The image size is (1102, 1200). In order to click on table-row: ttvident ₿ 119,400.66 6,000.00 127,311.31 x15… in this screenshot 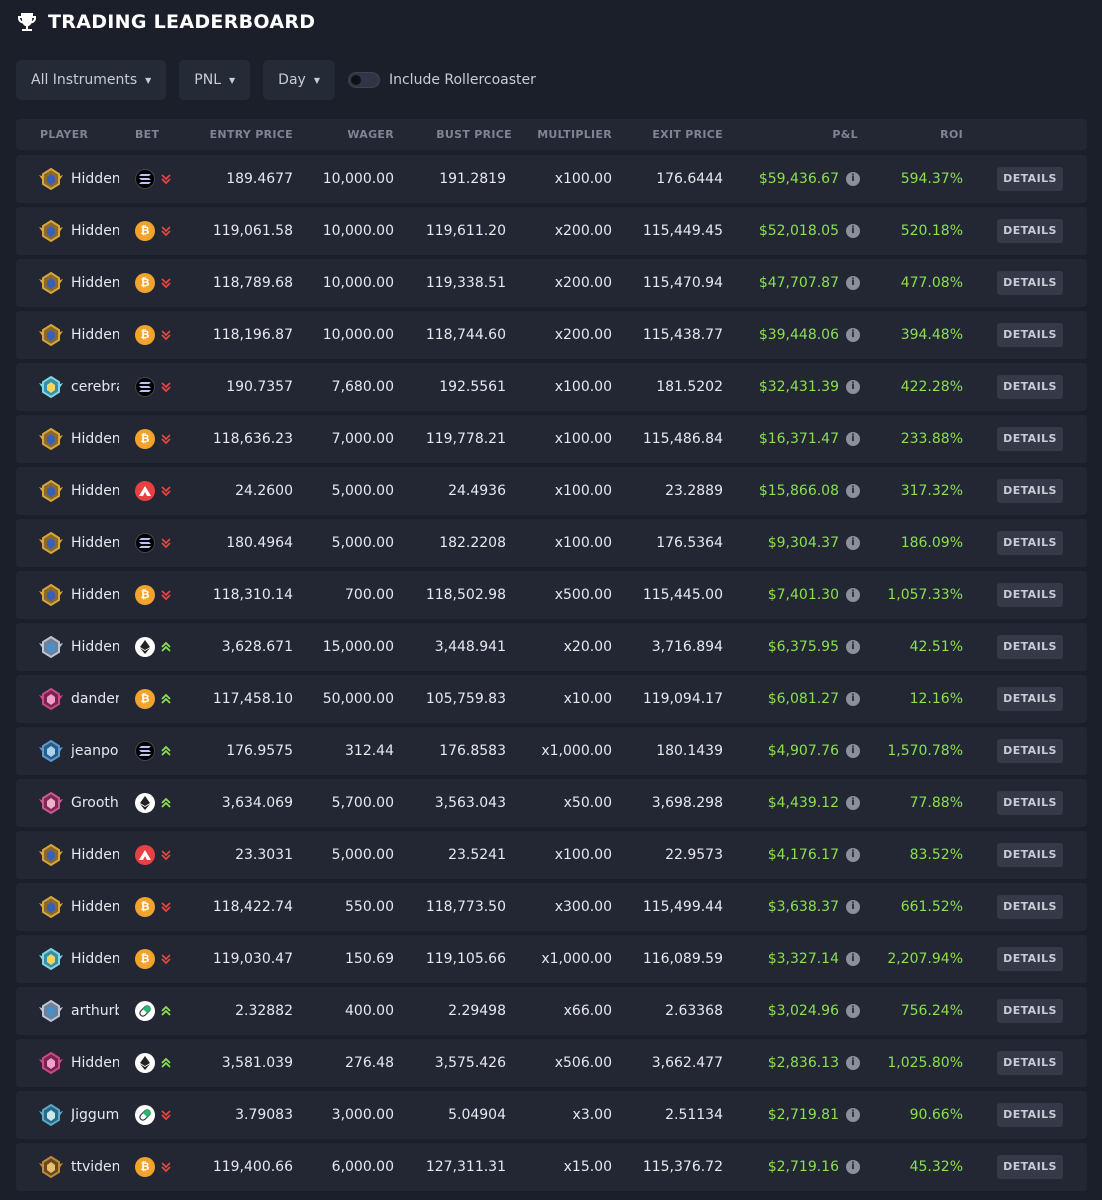, I will do `click(551, 1167)`.